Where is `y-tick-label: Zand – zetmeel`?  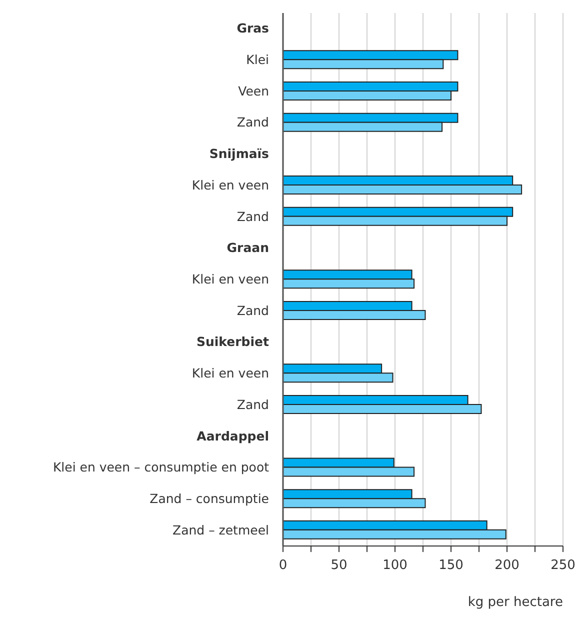 y-tick-label: Zand – zetmeel is located at coordinates (220, 530).